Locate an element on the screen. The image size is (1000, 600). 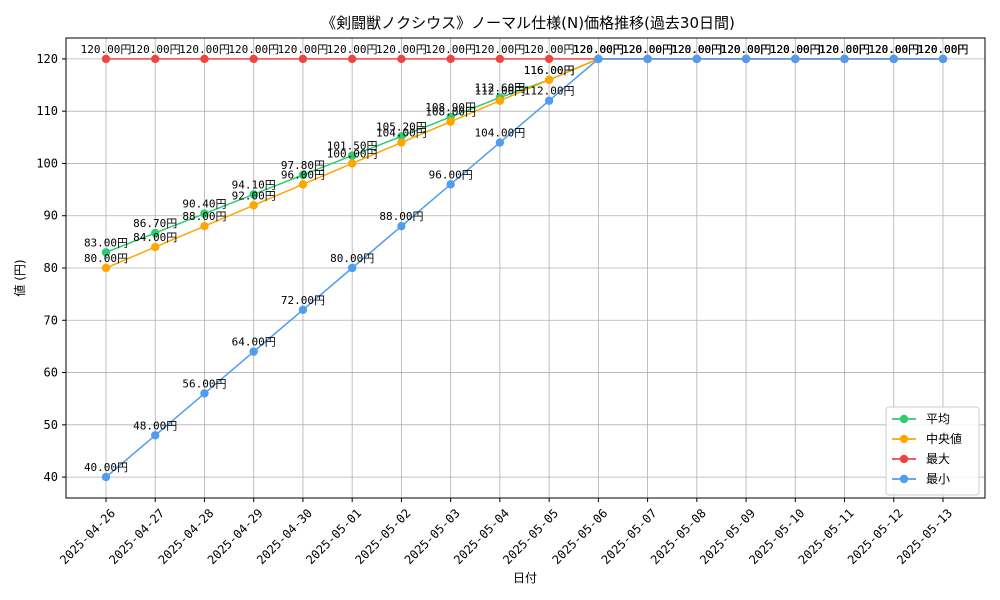
data-label: 108.90円 is located at coordinates (450, 107).